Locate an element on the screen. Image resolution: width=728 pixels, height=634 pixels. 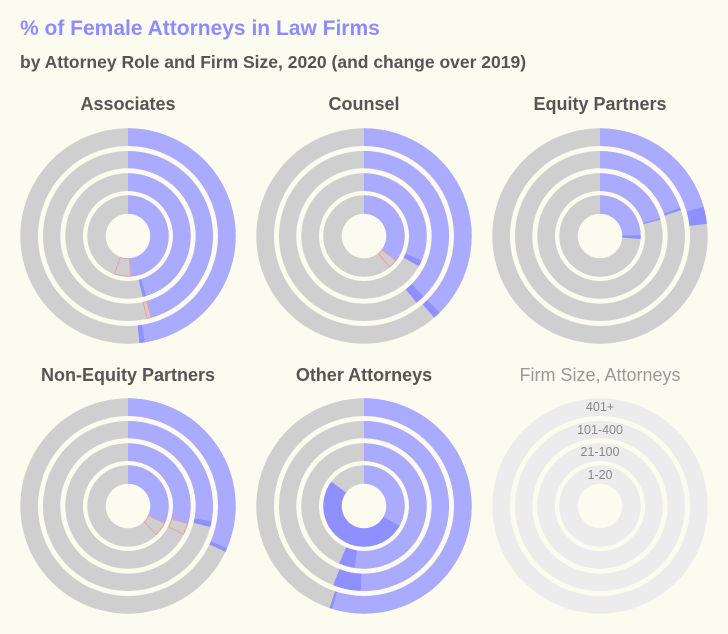
legend-title: Firm Size, Attorneys is located at coordinates (599, 375).